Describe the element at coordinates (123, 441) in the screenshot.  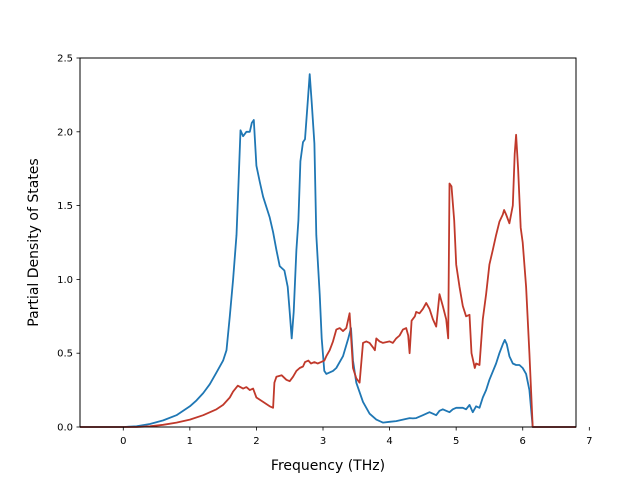
I see `x-tick-label: 0` at that location.